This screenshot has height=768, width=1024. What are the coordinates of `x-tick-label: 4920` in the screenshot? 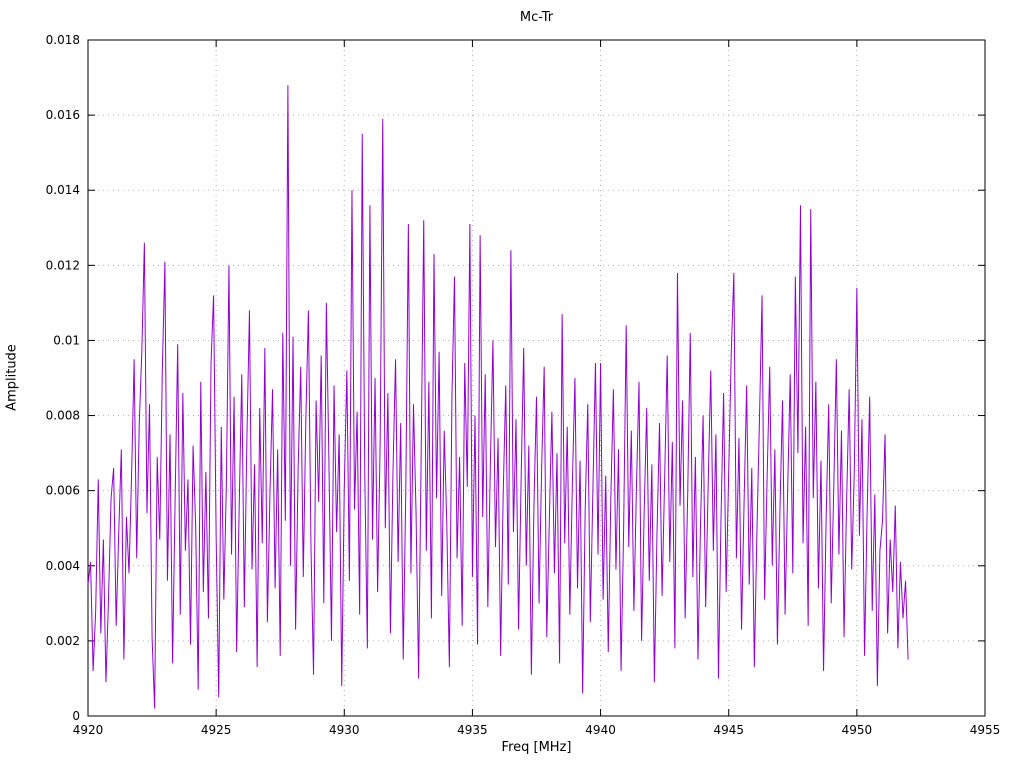 It's located at (88, 730).